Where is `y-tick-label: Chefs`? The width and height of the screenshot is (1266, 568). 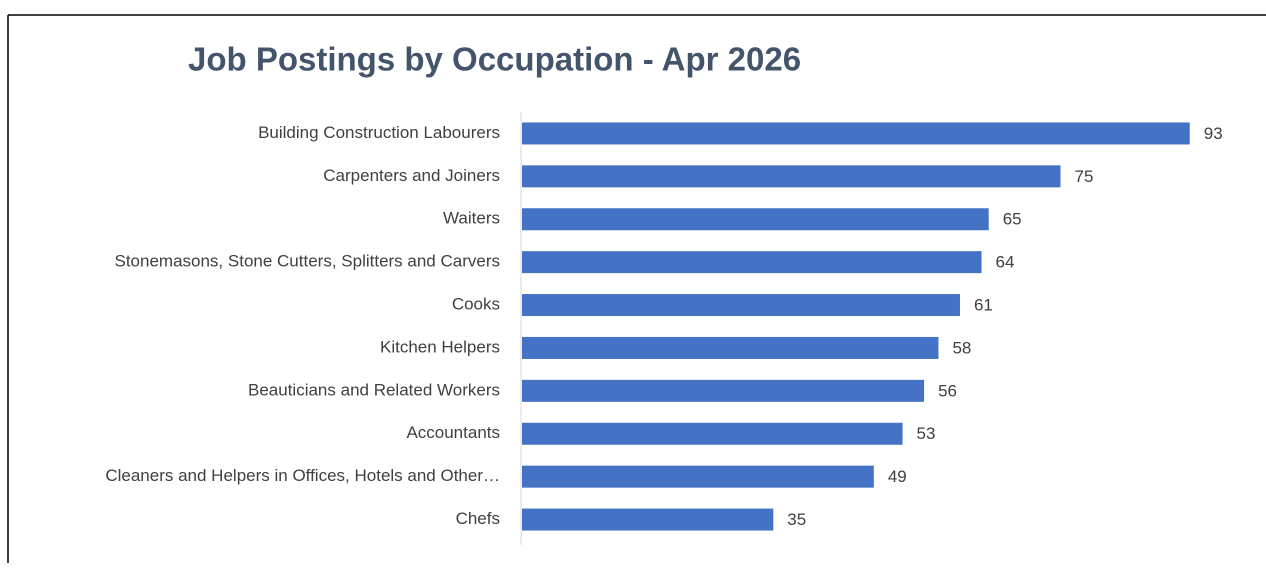 y-tick-label: Chefs is located at coordinates (478, 518).